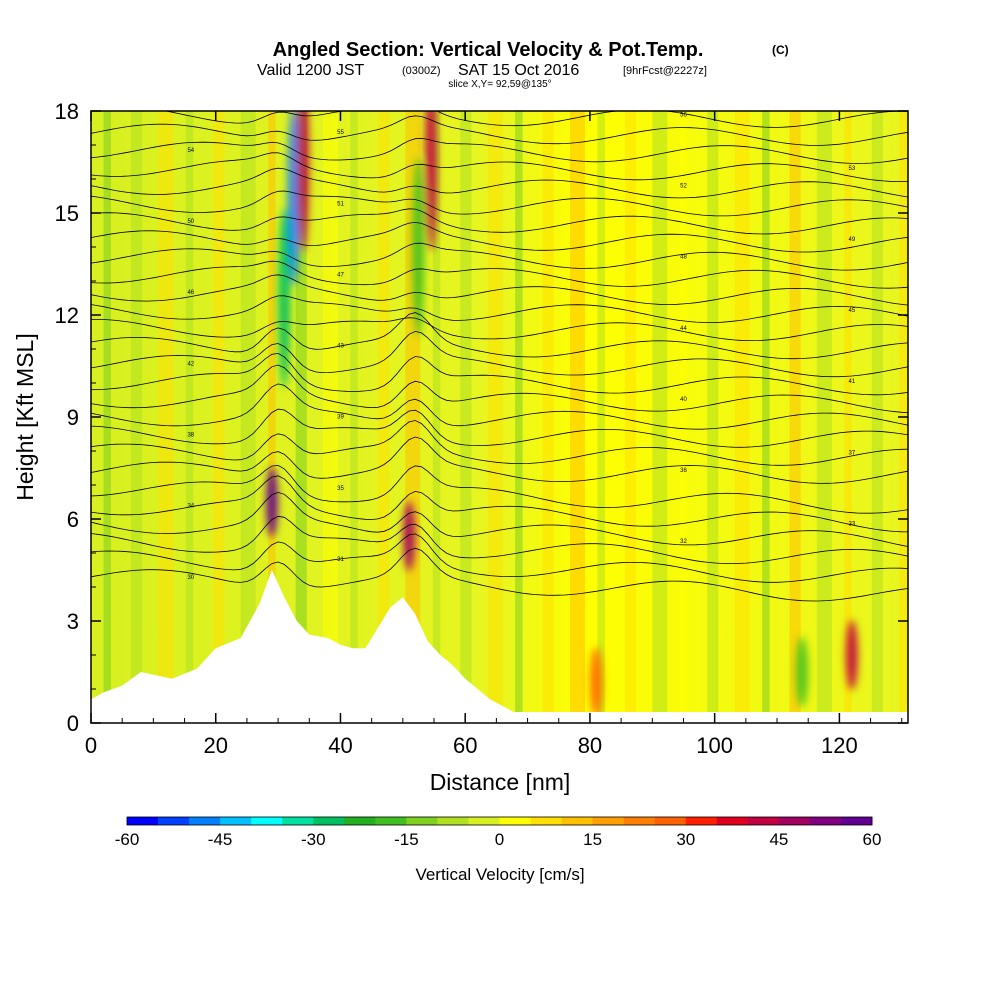 Image resolution: width=1000 pixels, height=1000 pixels. I want to click on isentrope-label: 54, so click(190, 151).